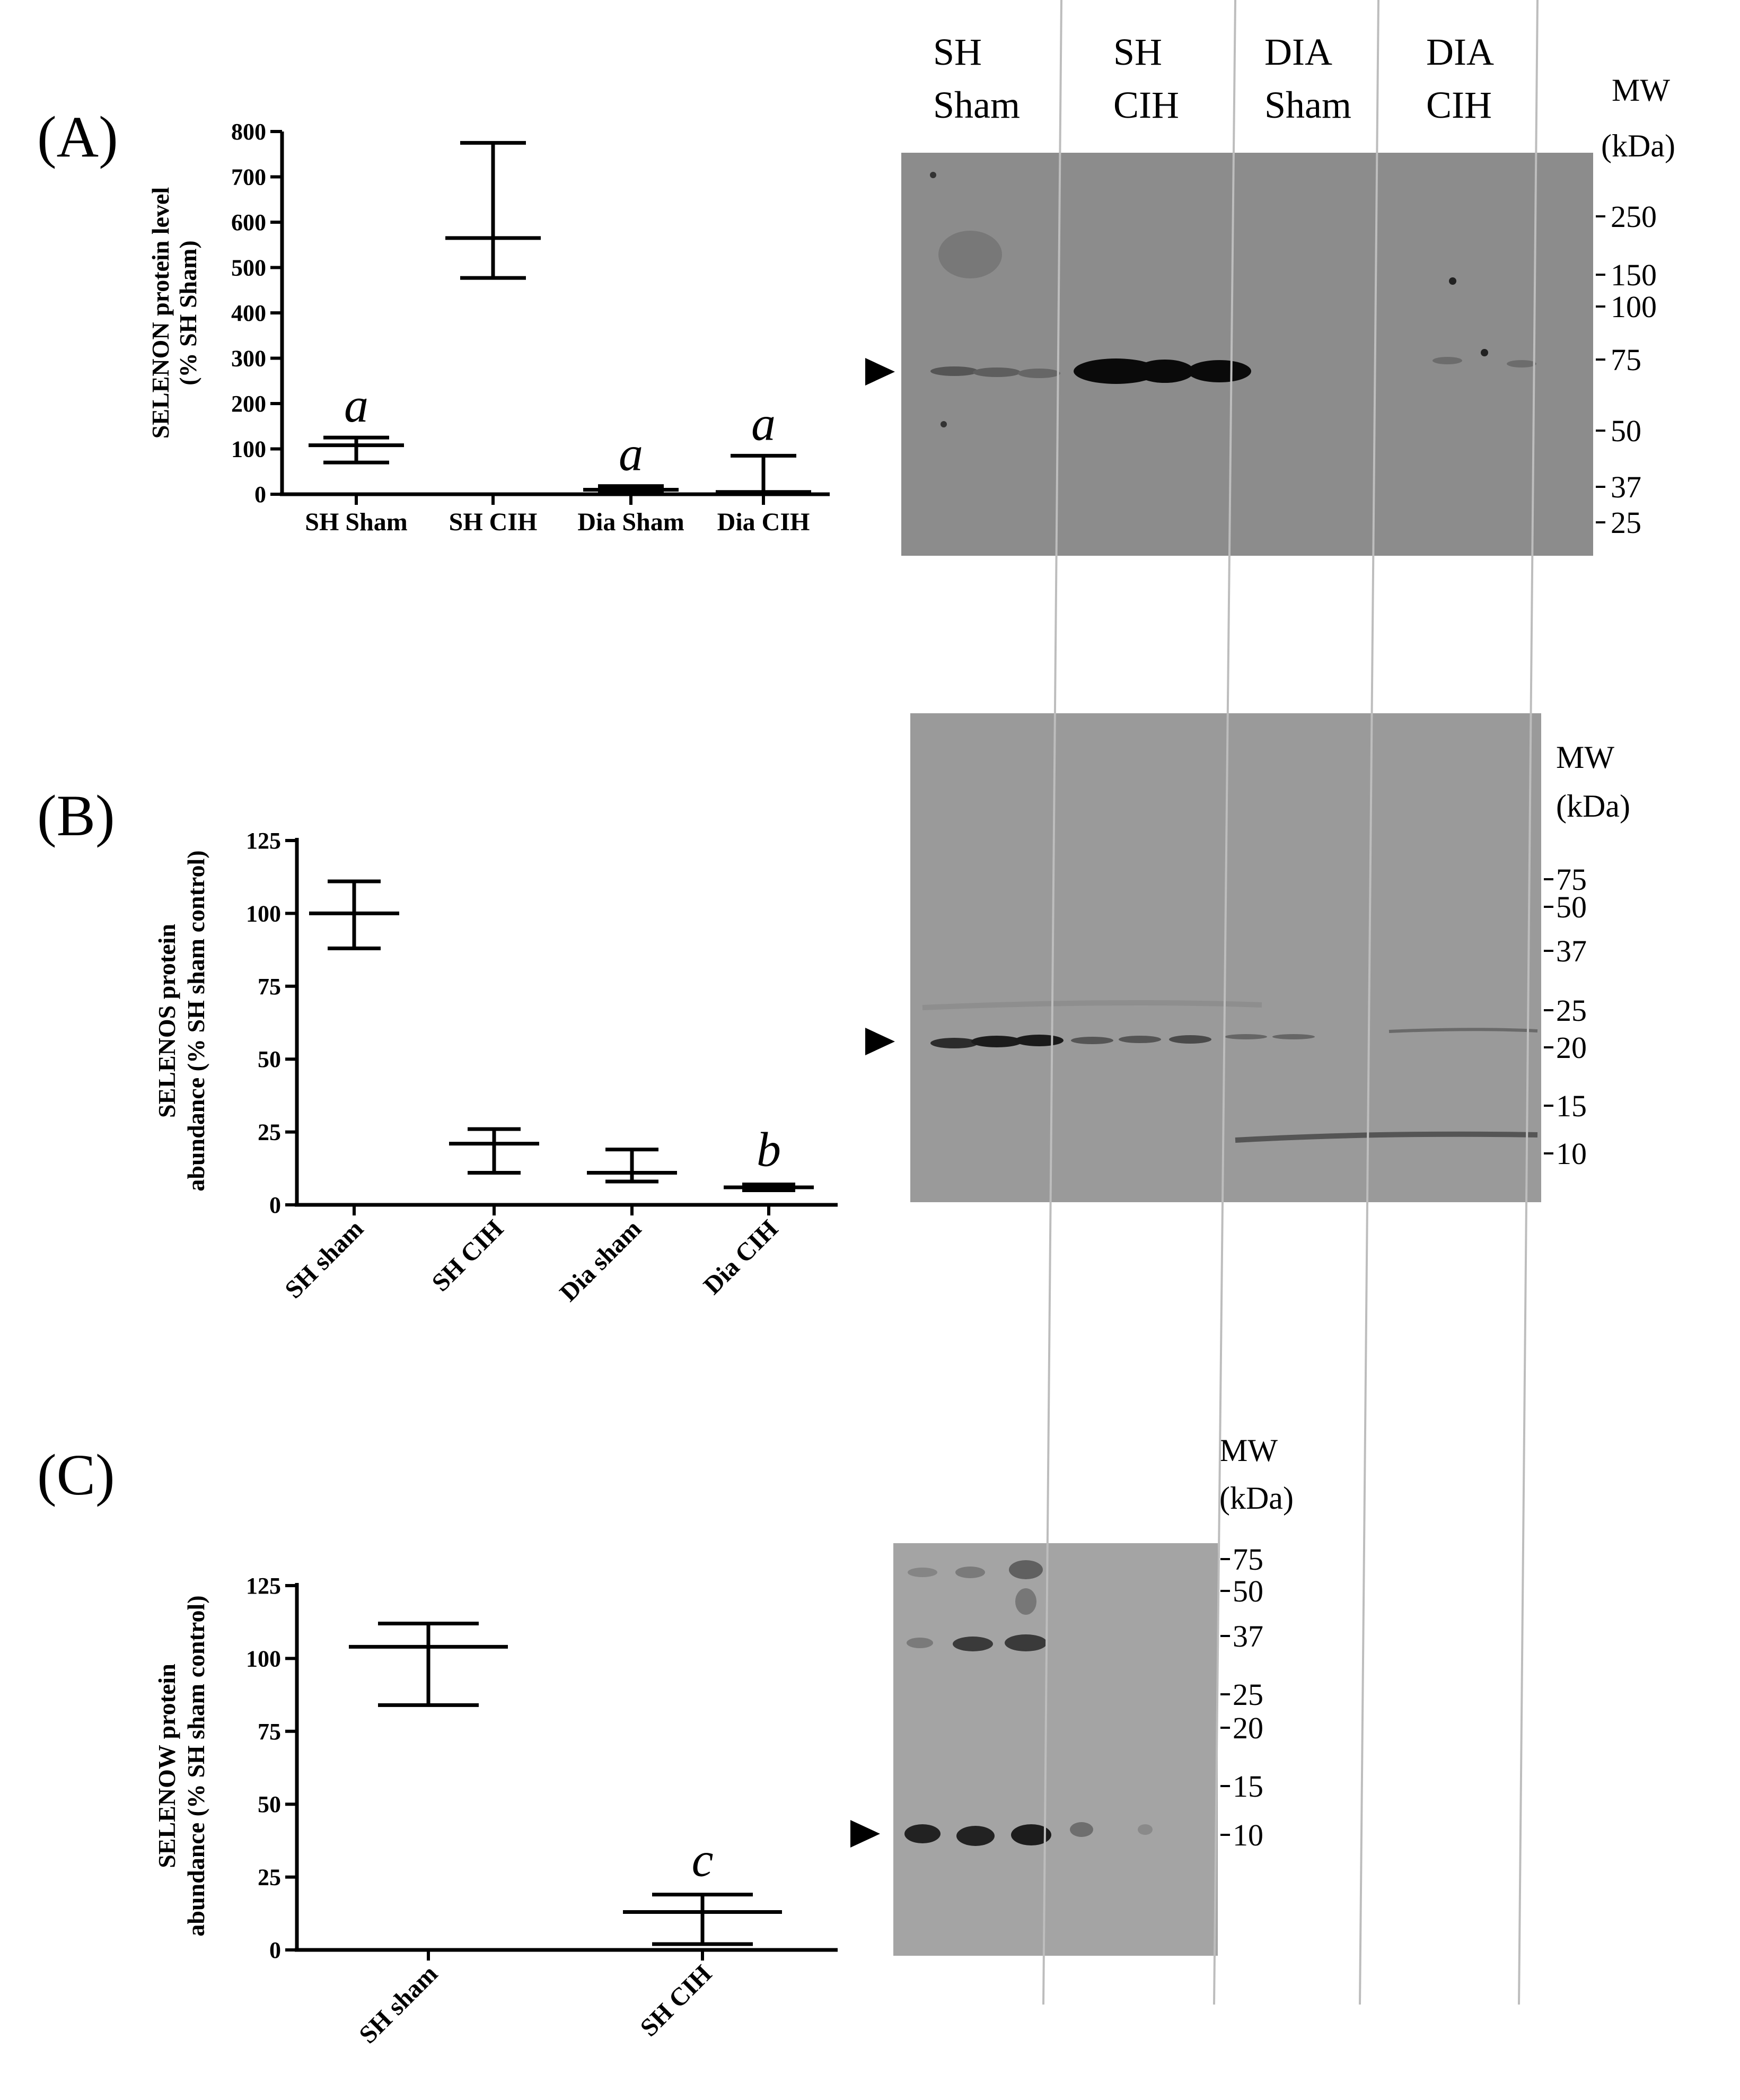 The width and height of the screenshot is (1740, 2100). What do you see at coordinates (77, 136) in the screenshot?
I see `panel-a-letter: (A)` at bounding box center [77, 136].